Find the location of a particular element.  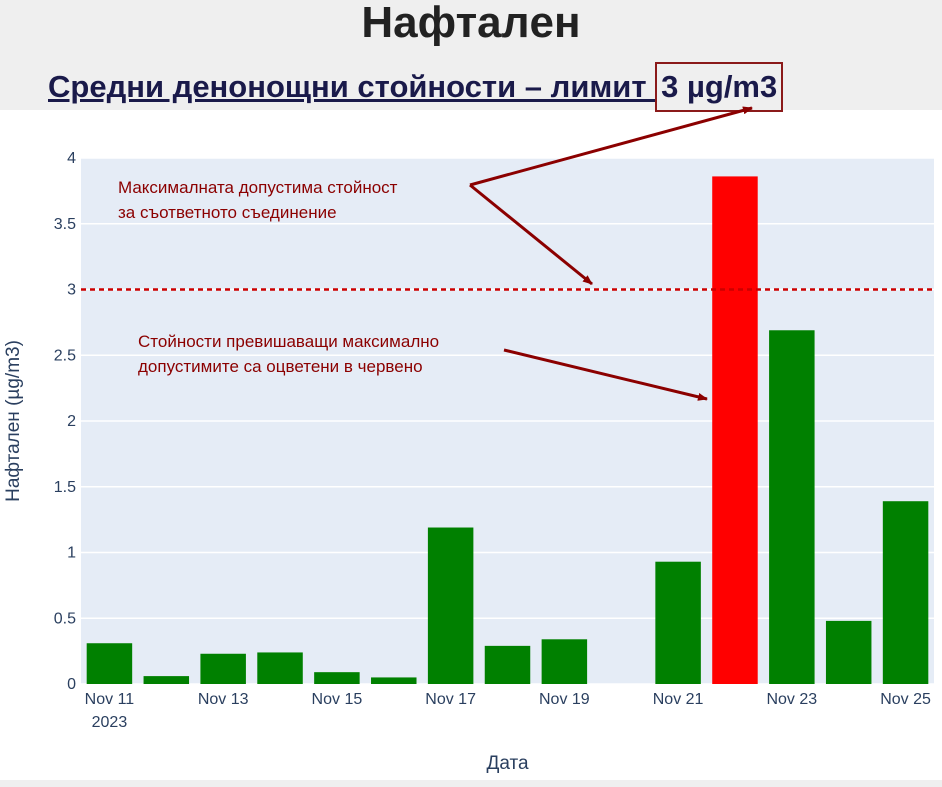

y-tick-label: 0 is located at coordinates (71, 684).